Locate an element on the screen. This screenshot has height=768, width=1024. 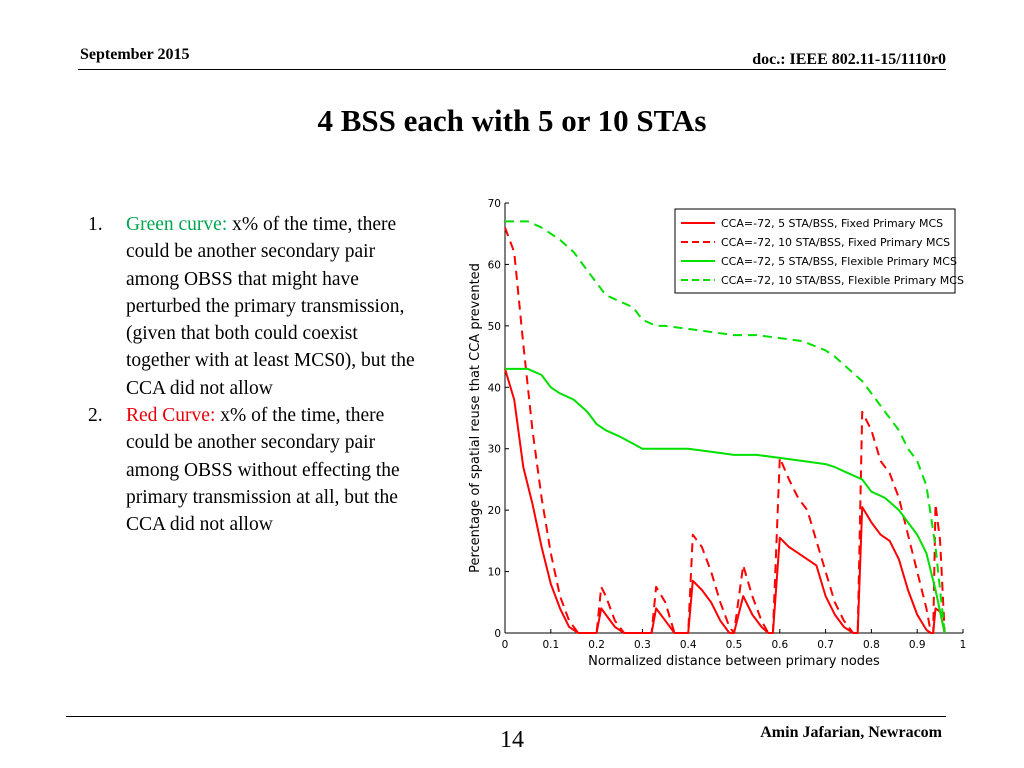
y-tick-label: 70 is located at coordinates (494, 204).